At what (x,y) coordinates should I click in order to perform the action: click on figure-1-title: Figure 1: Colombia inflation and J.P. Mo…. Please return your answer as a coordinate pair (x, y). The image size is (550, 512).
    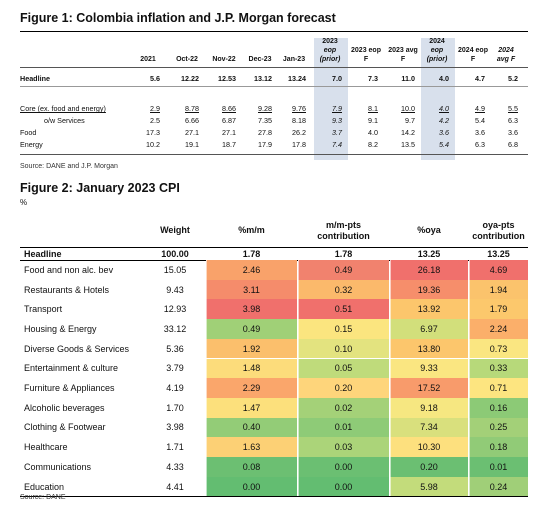
    Looking at the image, I should click on (178, 18).